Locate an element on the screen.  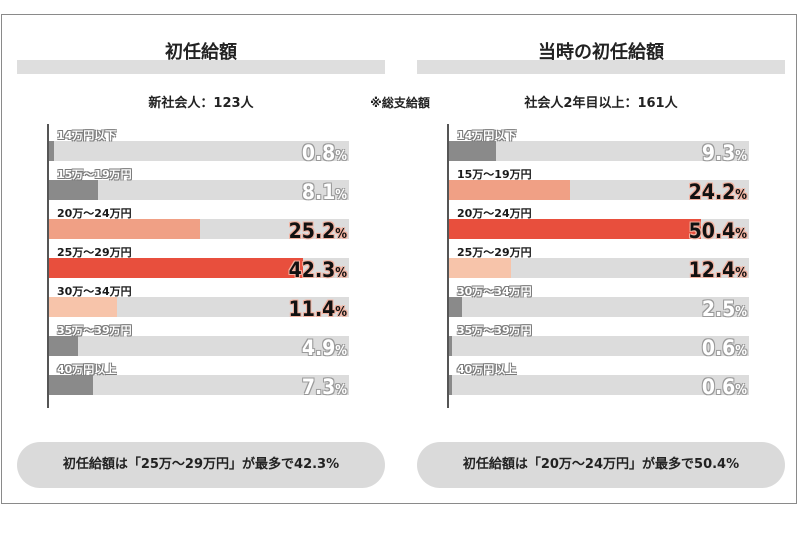
chart-title: 当時の初任給額 is located at coordinates (601, 52).